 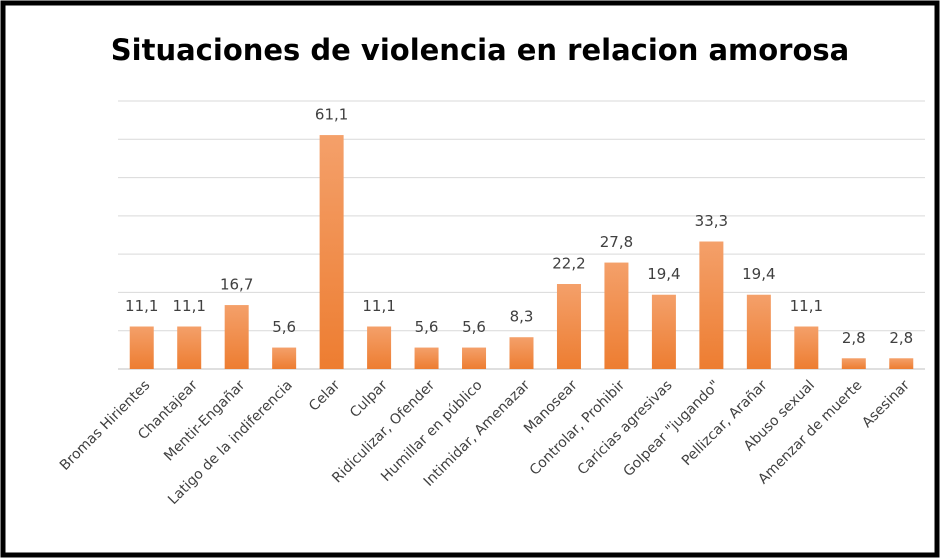 I want to click on data-label: 16,7, so click(x=236, y=285).